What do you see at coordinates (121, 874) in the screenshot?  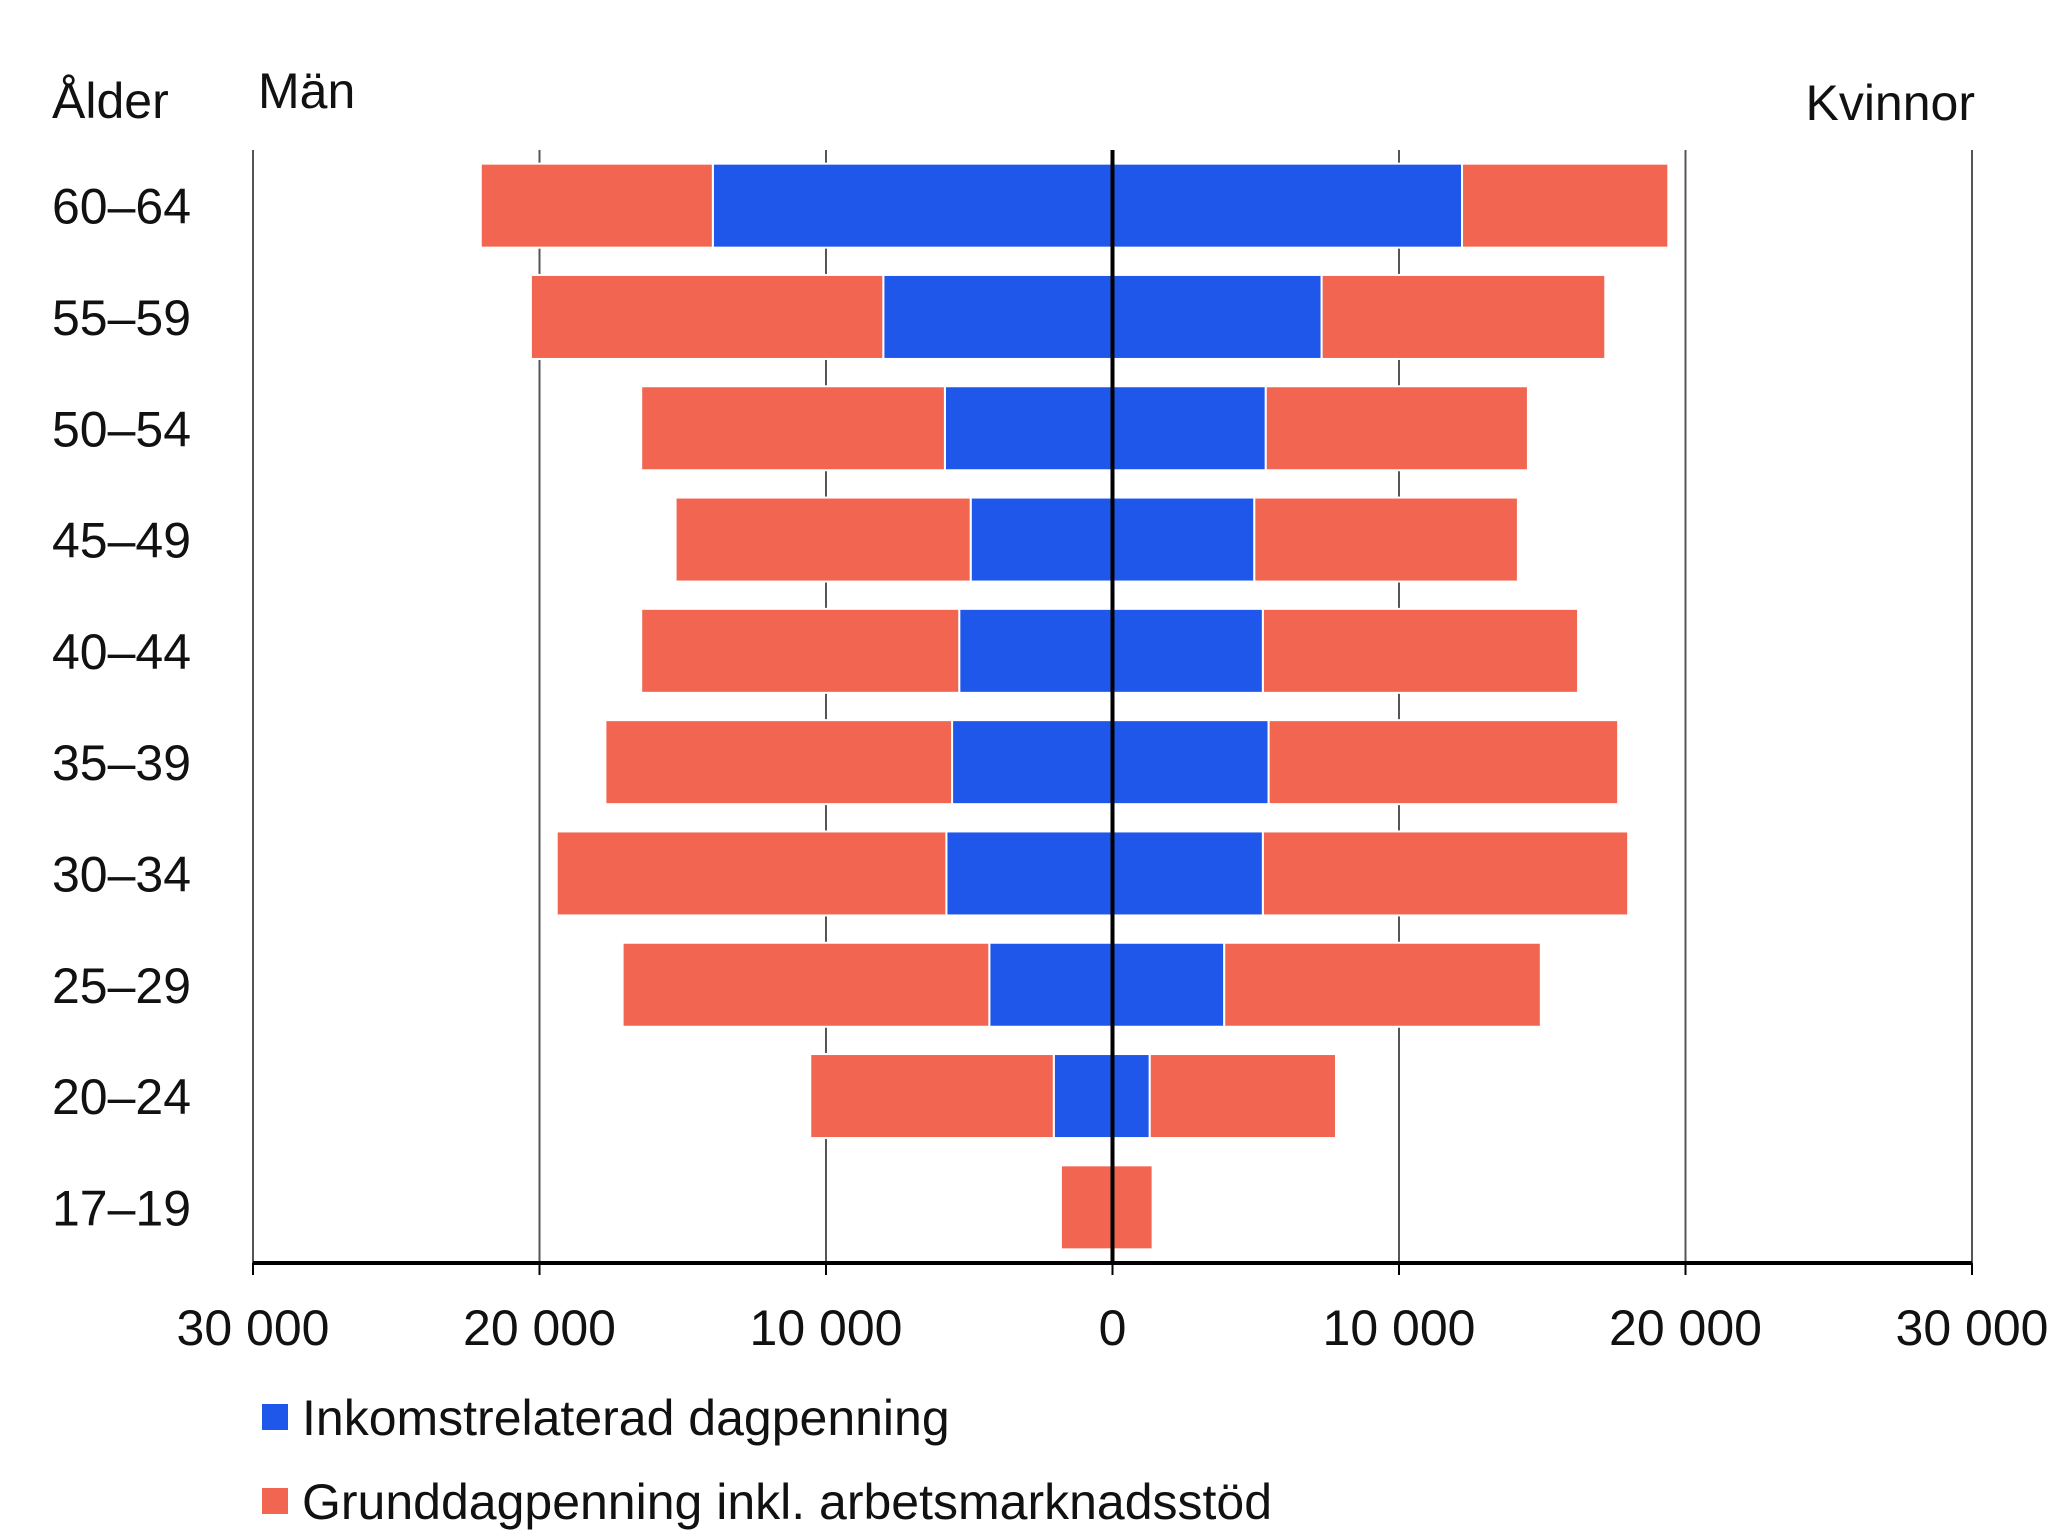 I see `age-category-label: 30–34` at bounding box center [121, 874].